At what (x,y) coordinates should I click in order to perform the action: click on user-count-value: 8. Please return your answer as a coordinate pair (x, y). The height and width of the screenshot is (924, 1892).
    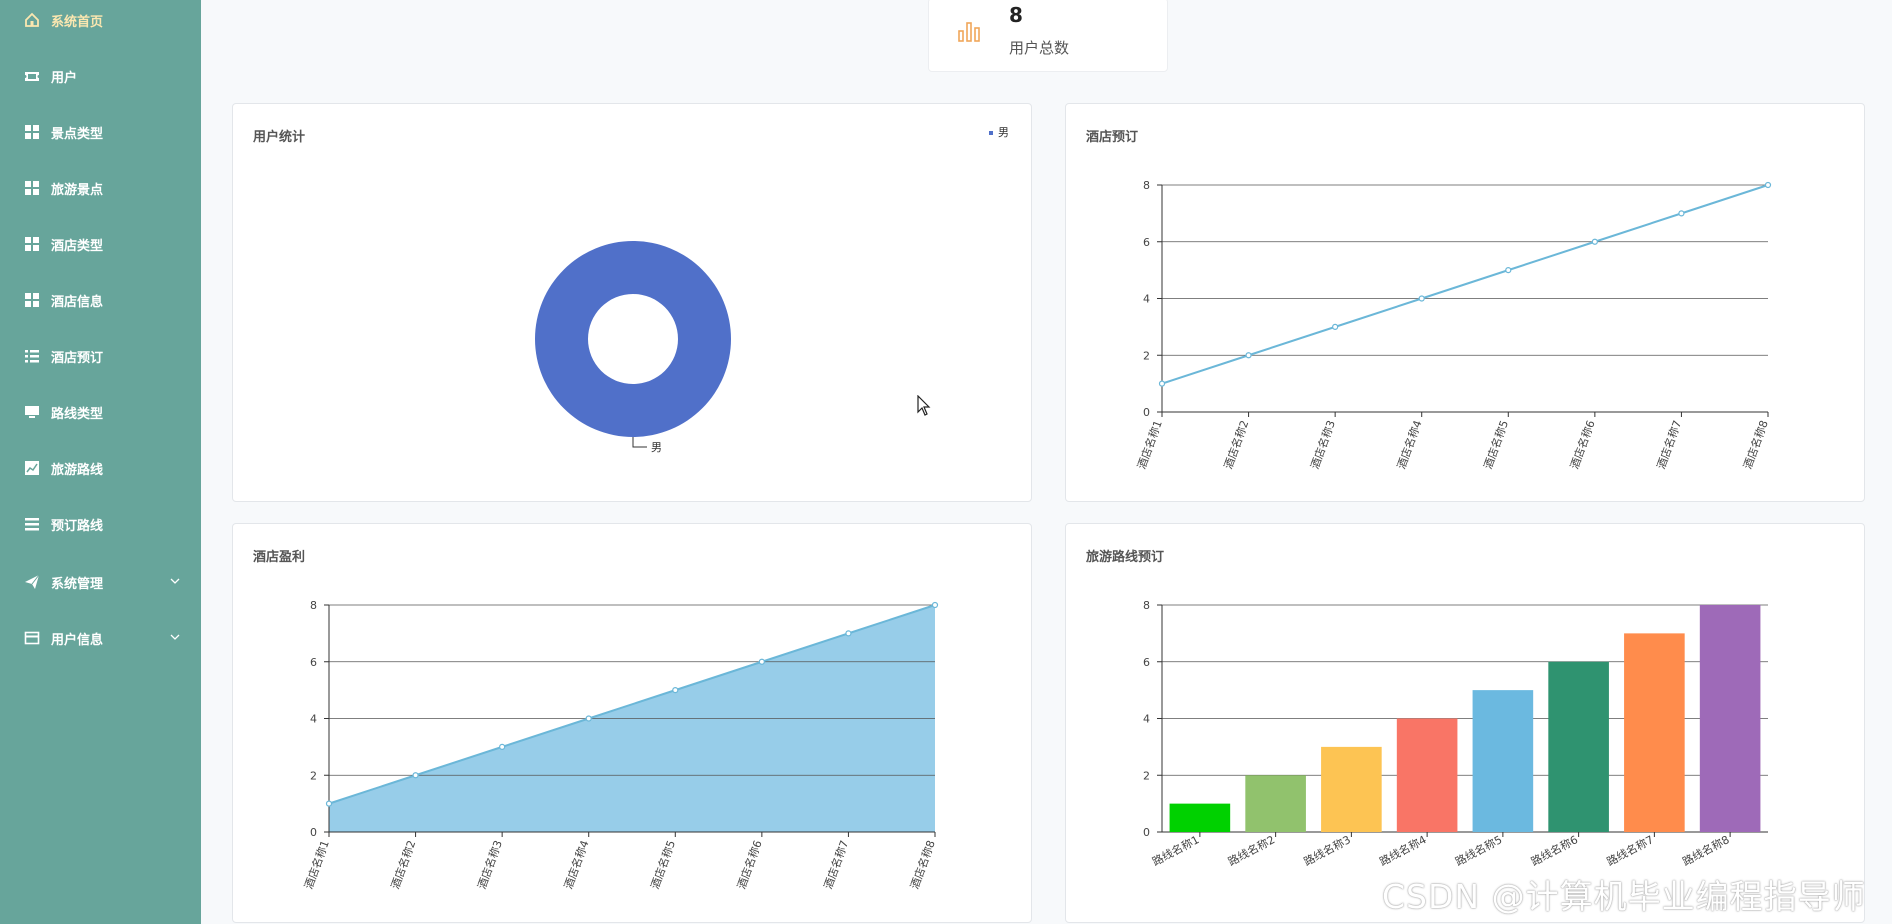
    Looking at the image, I should click on (1016, 15).